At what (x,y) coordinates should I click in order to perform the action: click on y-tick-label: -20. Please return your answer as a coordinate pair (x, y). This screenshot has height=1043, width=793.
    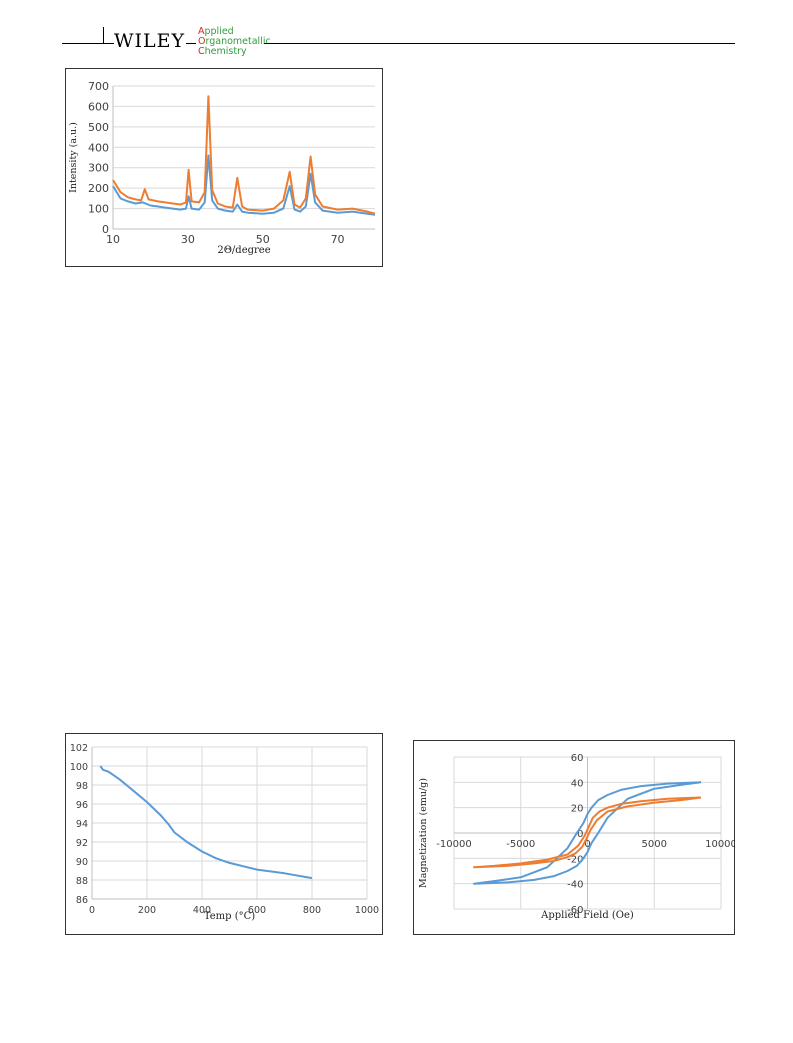
    Looking at the image, I should click on (575, 859).